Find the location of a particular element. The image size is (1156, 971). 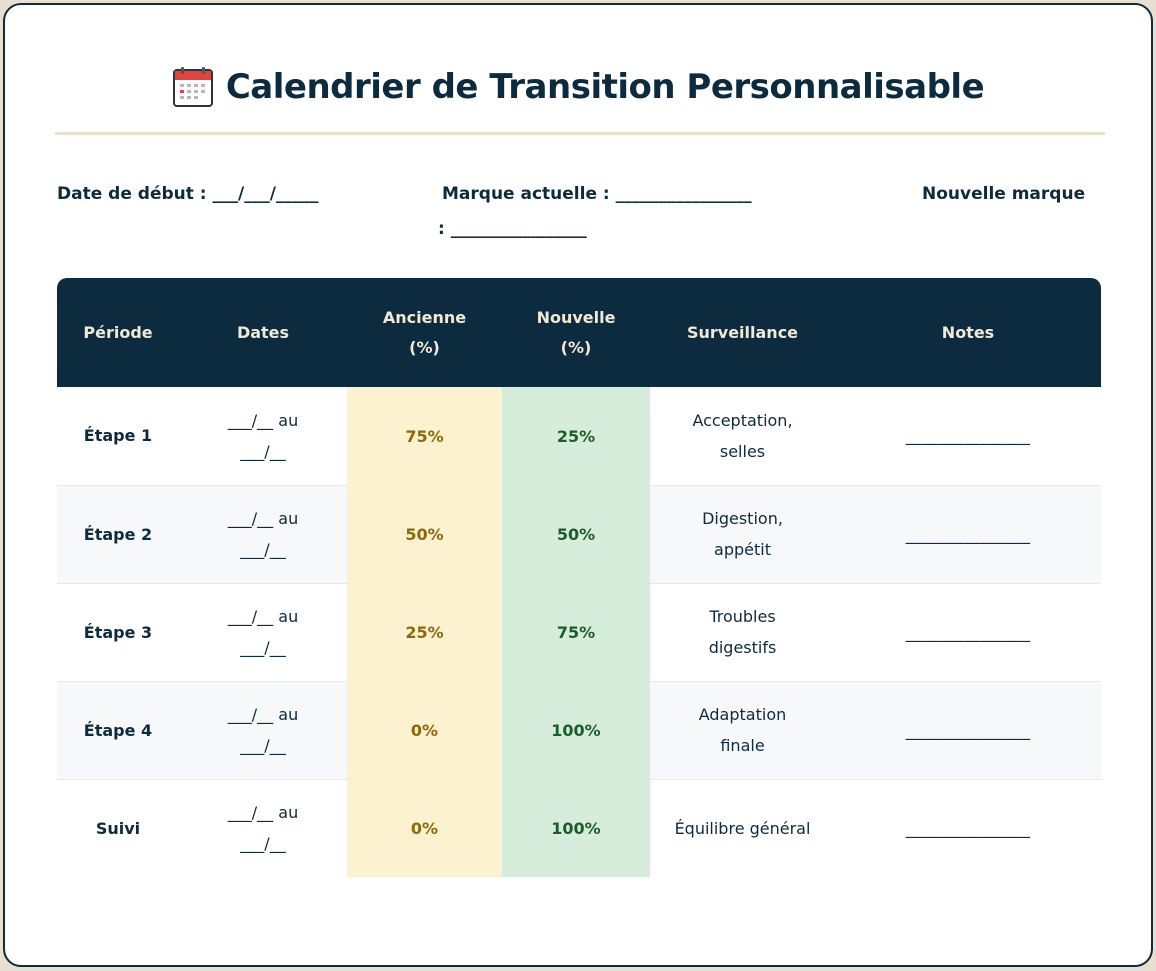

current-brand-field: Marque actuelle : ________________ is located at coordinates (597, 194).